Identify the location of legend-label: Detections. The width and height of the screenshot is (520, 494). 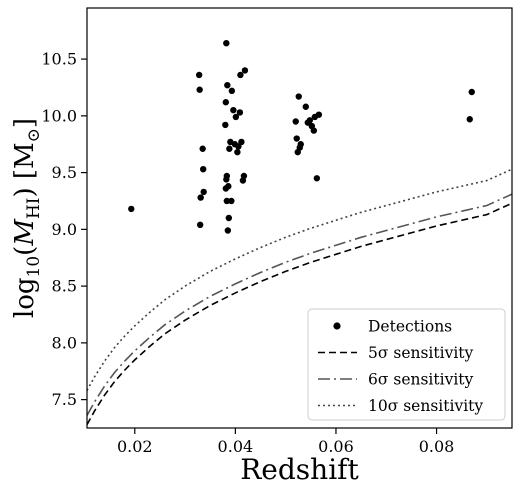
(410, 327).